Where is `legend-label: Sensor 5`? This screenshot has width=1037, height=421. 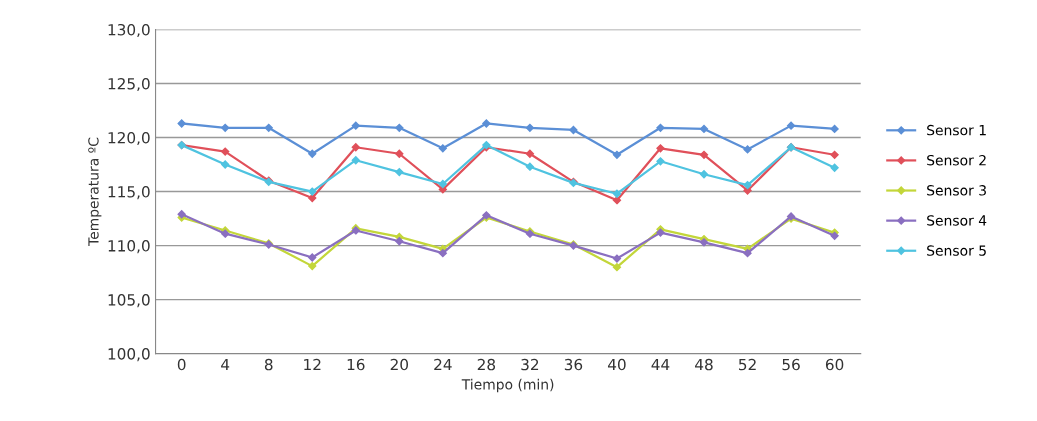 legend-label: Sensor 5 is located at coordinates (956, 250).